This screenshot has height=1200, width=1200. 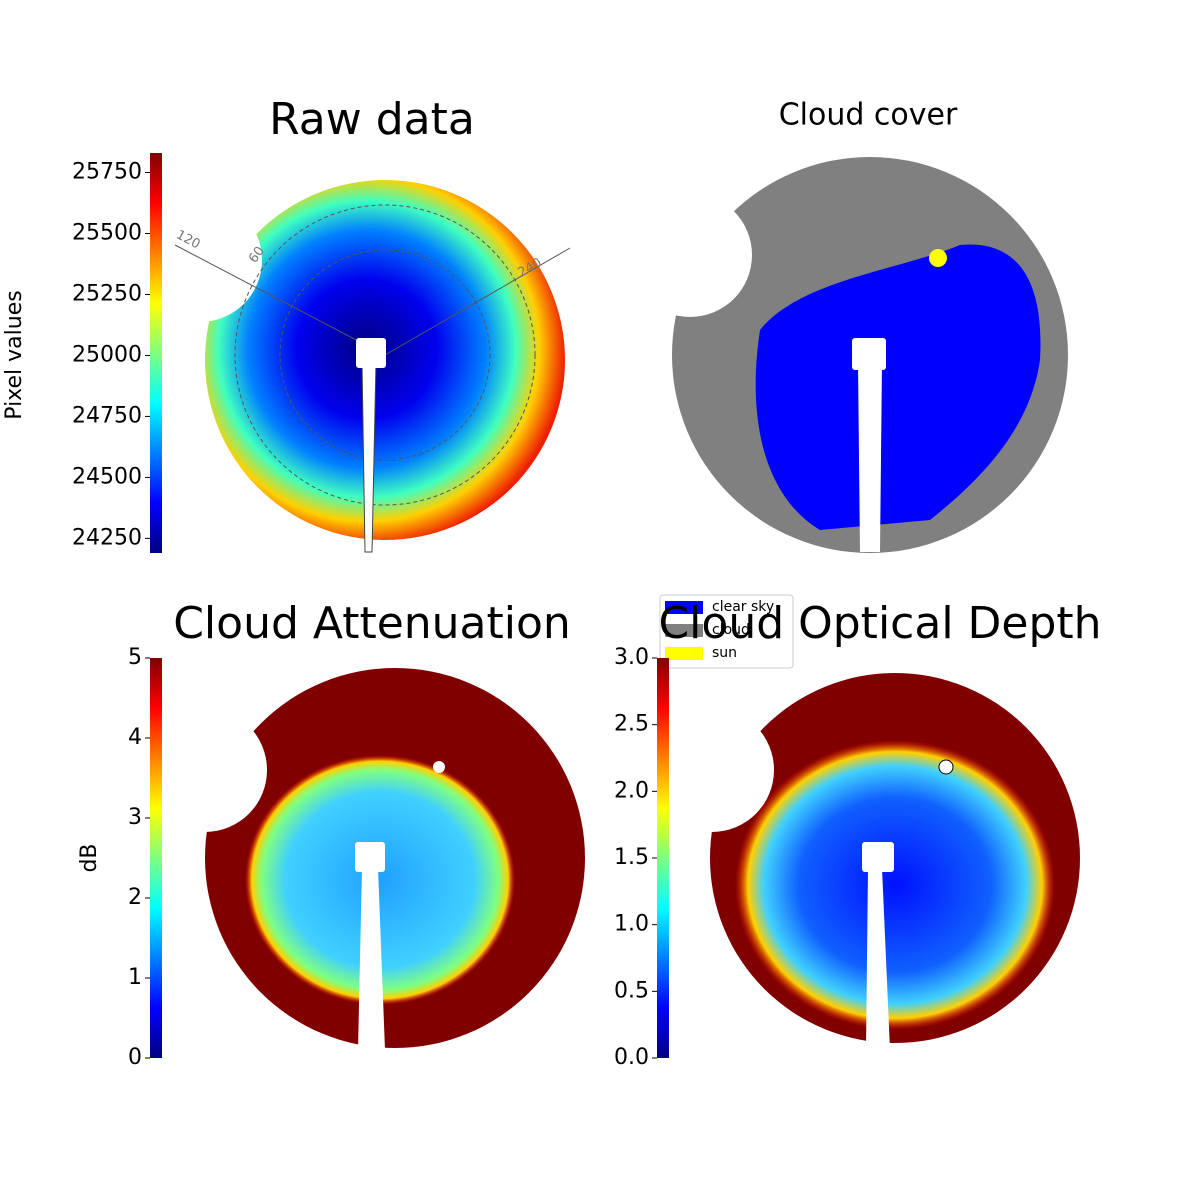 I want to click on colorbar-tick-label: 1, so click(x=135, y=977).